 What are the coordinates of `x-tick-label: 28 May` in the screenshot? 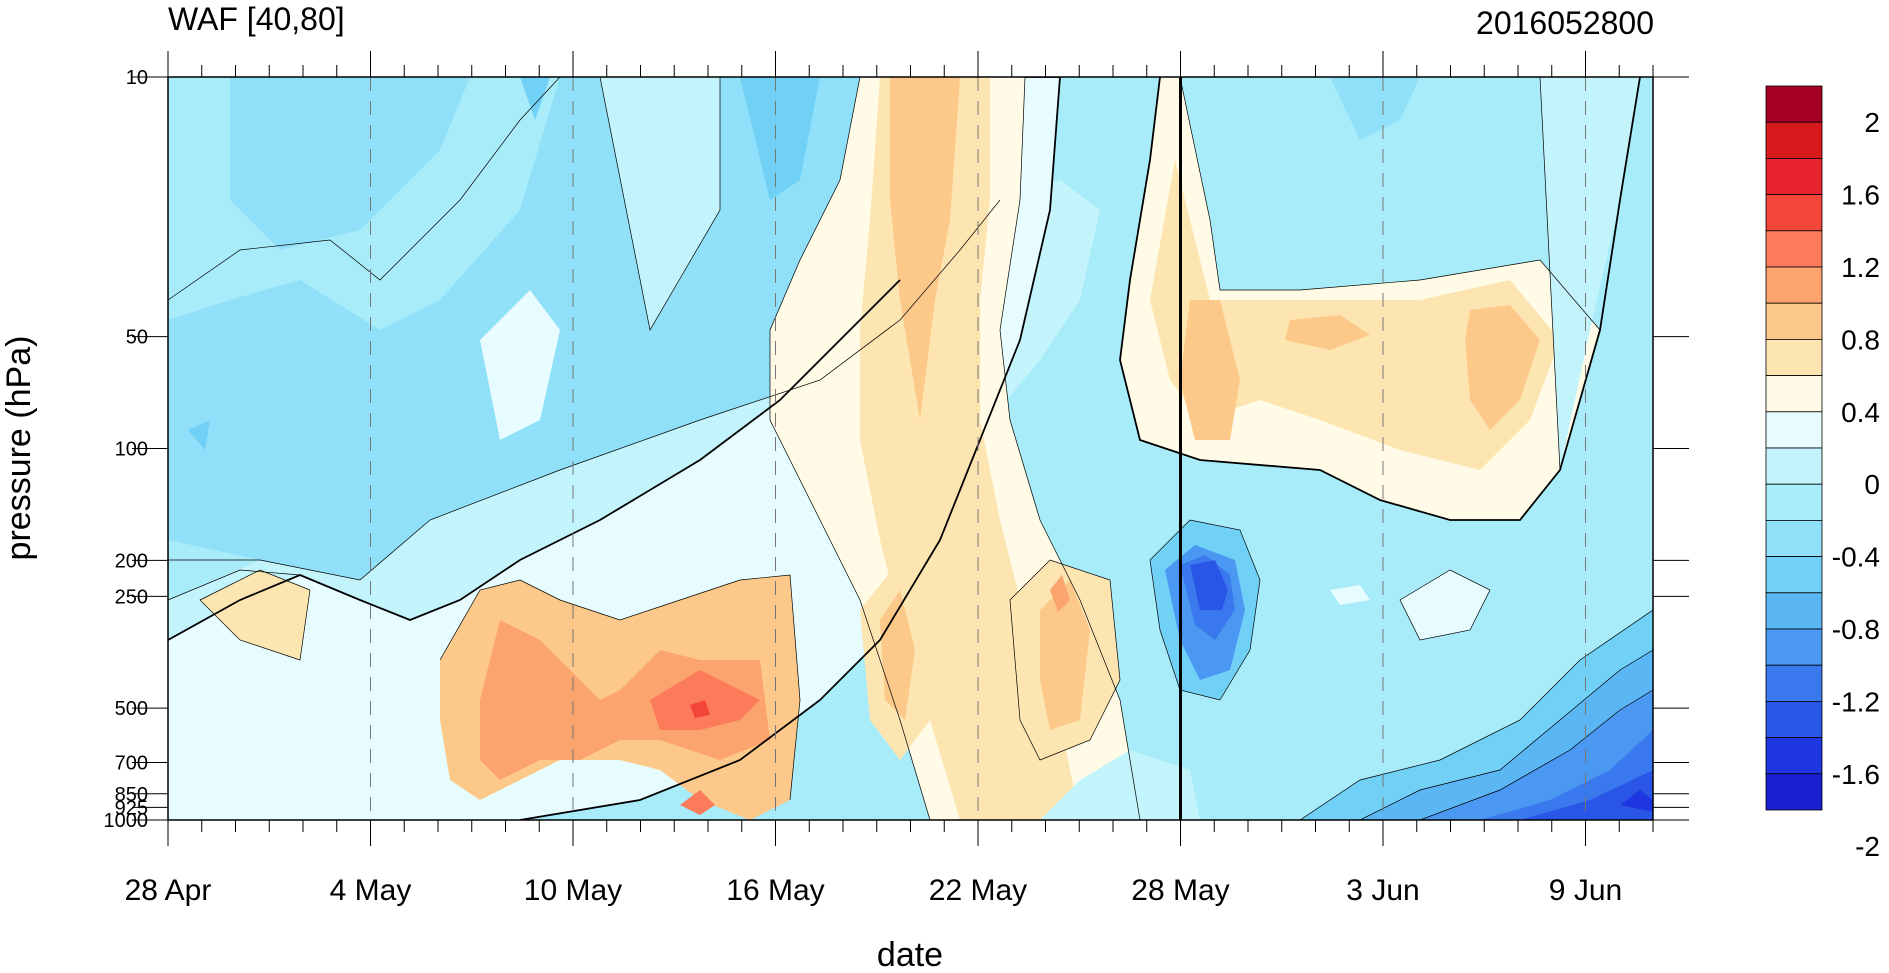 It's located at (1180, 890).